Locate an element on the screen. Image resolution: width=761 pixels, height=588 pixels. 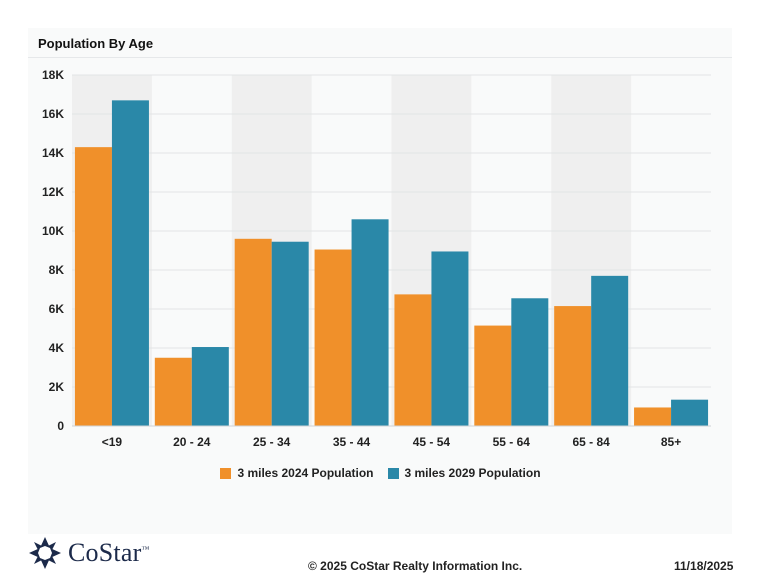
x-tick-label: 55 - 64 is located at coordinates (512, 442).